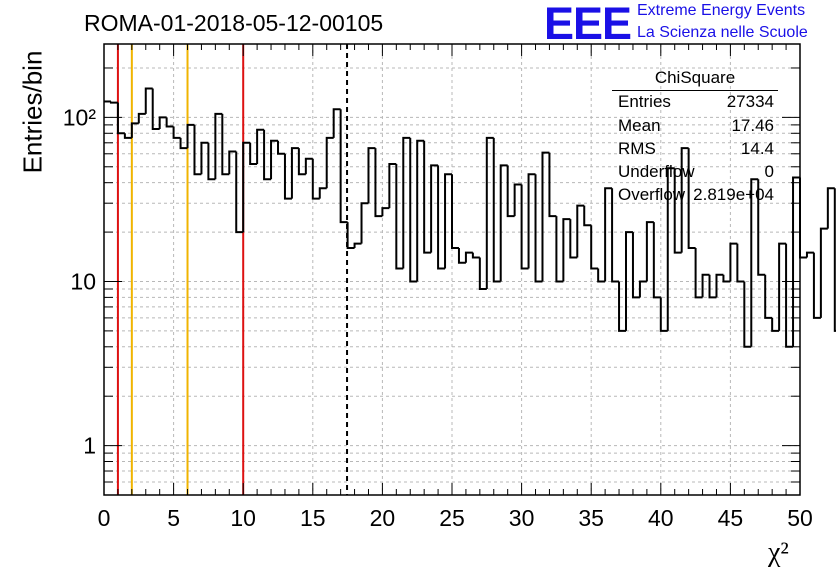 The height and width of the screenshot is (572, 836). I want to click on stat-row-underflow: Underflow 0, so click(696, 173).